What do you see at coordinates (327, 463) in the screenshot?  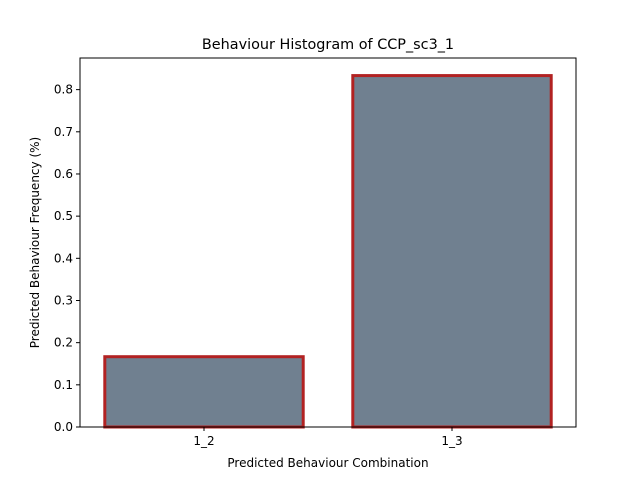 I see `x-axis-label: Predicted Behaviour Combination` at bounding box center [327, 463].